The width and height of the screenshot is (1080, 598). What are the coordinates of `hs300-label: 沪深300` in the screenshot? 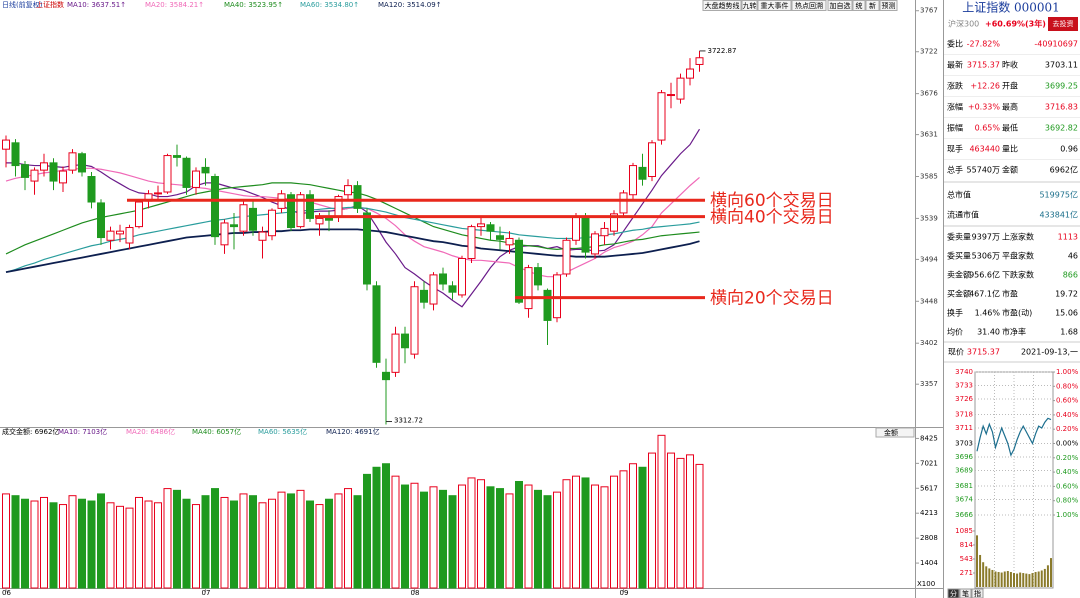 It's located at (963, 24).